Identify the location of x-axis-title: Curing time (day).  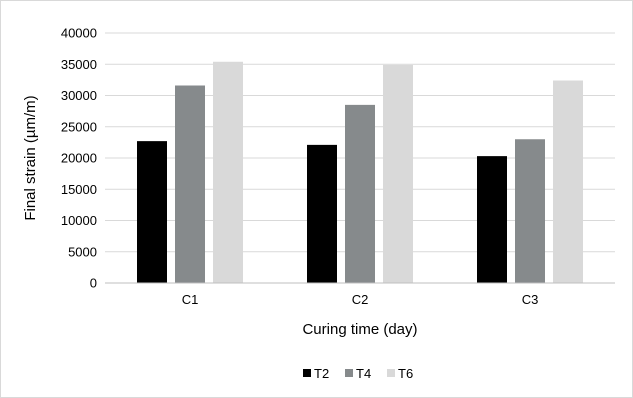
(359, 329).